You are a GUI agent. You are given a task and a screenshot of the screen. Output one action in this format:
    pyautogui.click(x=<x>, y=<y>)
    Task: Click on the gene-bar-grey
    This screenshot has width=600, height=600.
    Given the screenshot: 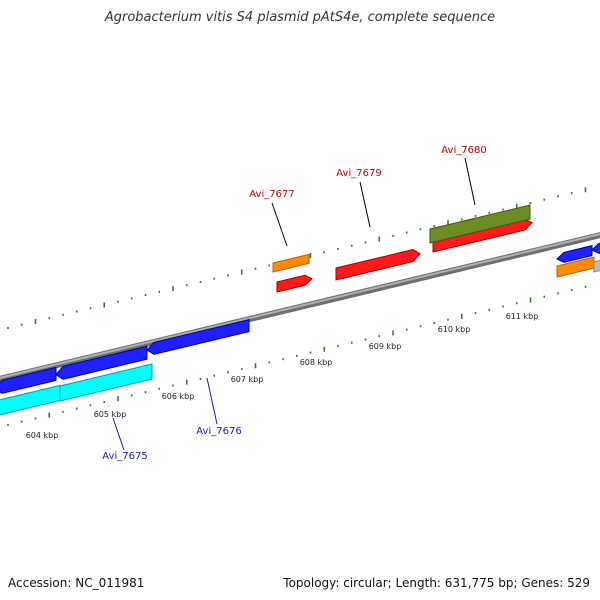 What is the action you would take?
    pyautogui.click(x=596, y=265)
    